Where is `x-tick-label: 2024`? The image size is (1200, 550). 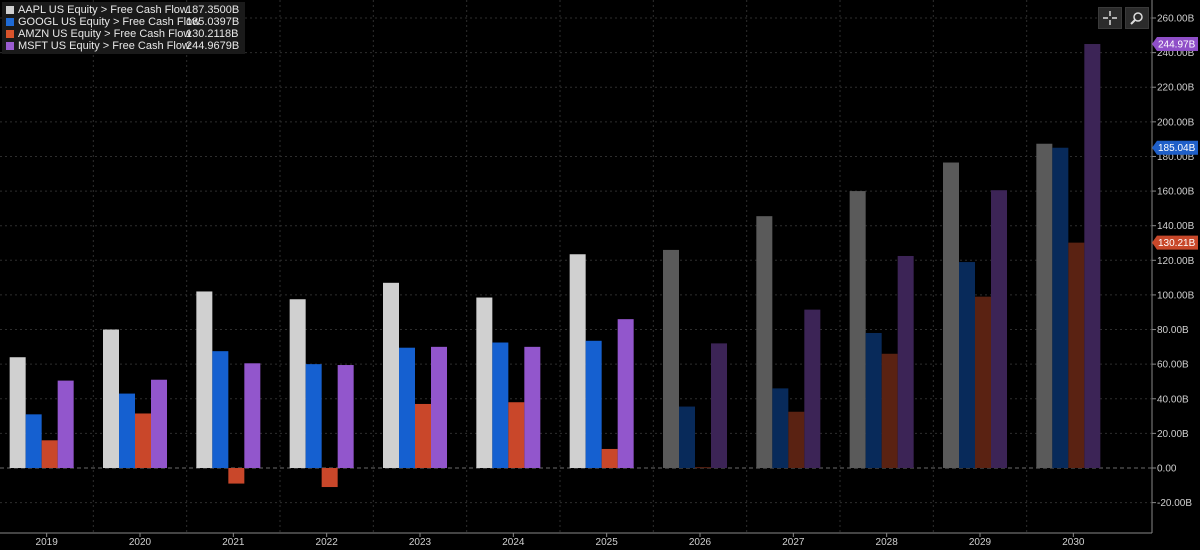 x-tick-label: 2024 is located at coordinates (513, 542).